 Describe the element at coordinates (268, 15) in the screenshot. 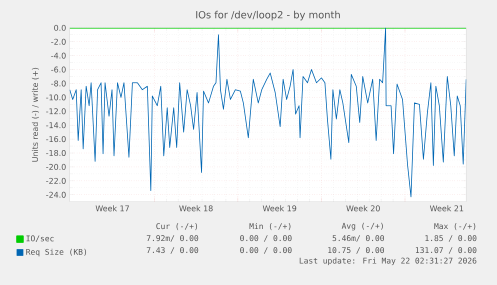

I see `chart-title: IOs for /dev/loop2 - by month` at that location.